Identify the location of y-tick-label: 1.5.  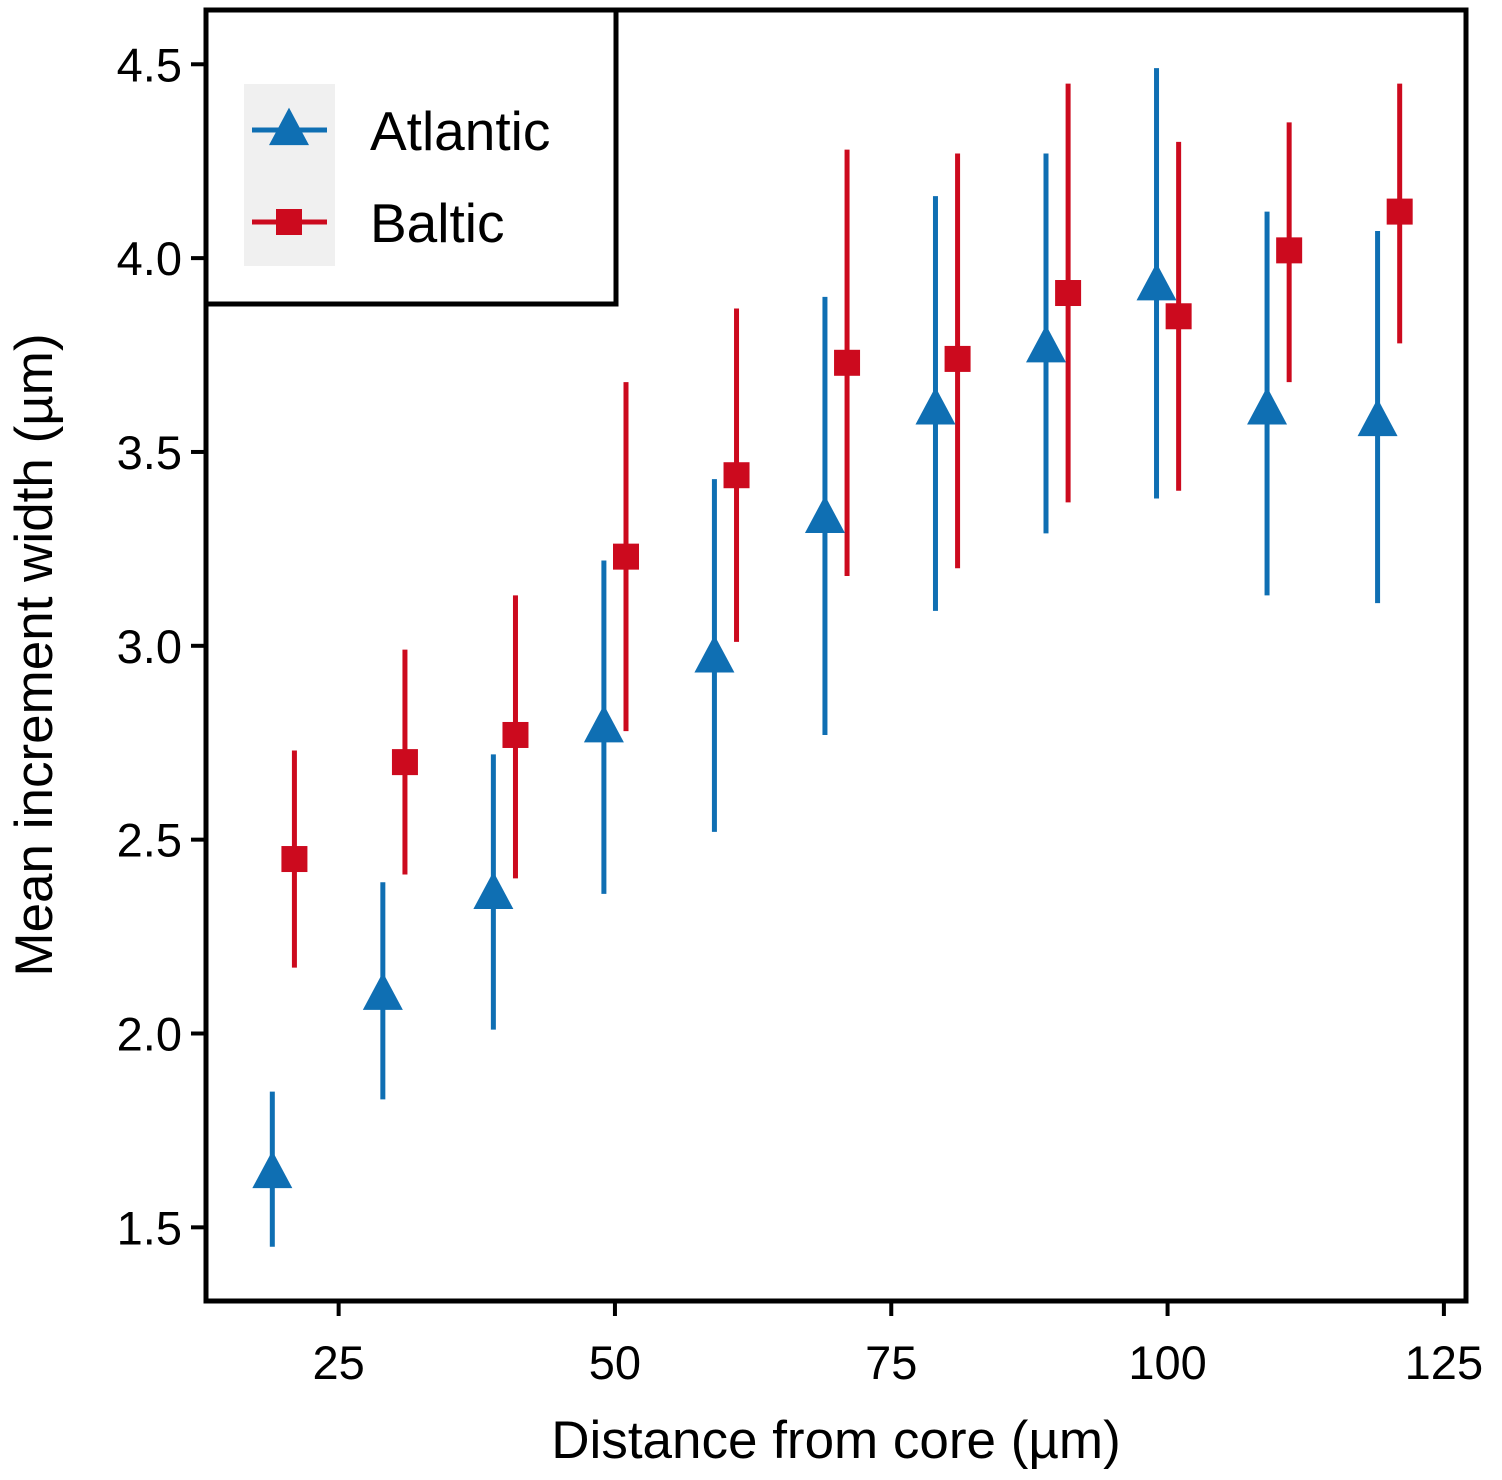
(149, 1227).